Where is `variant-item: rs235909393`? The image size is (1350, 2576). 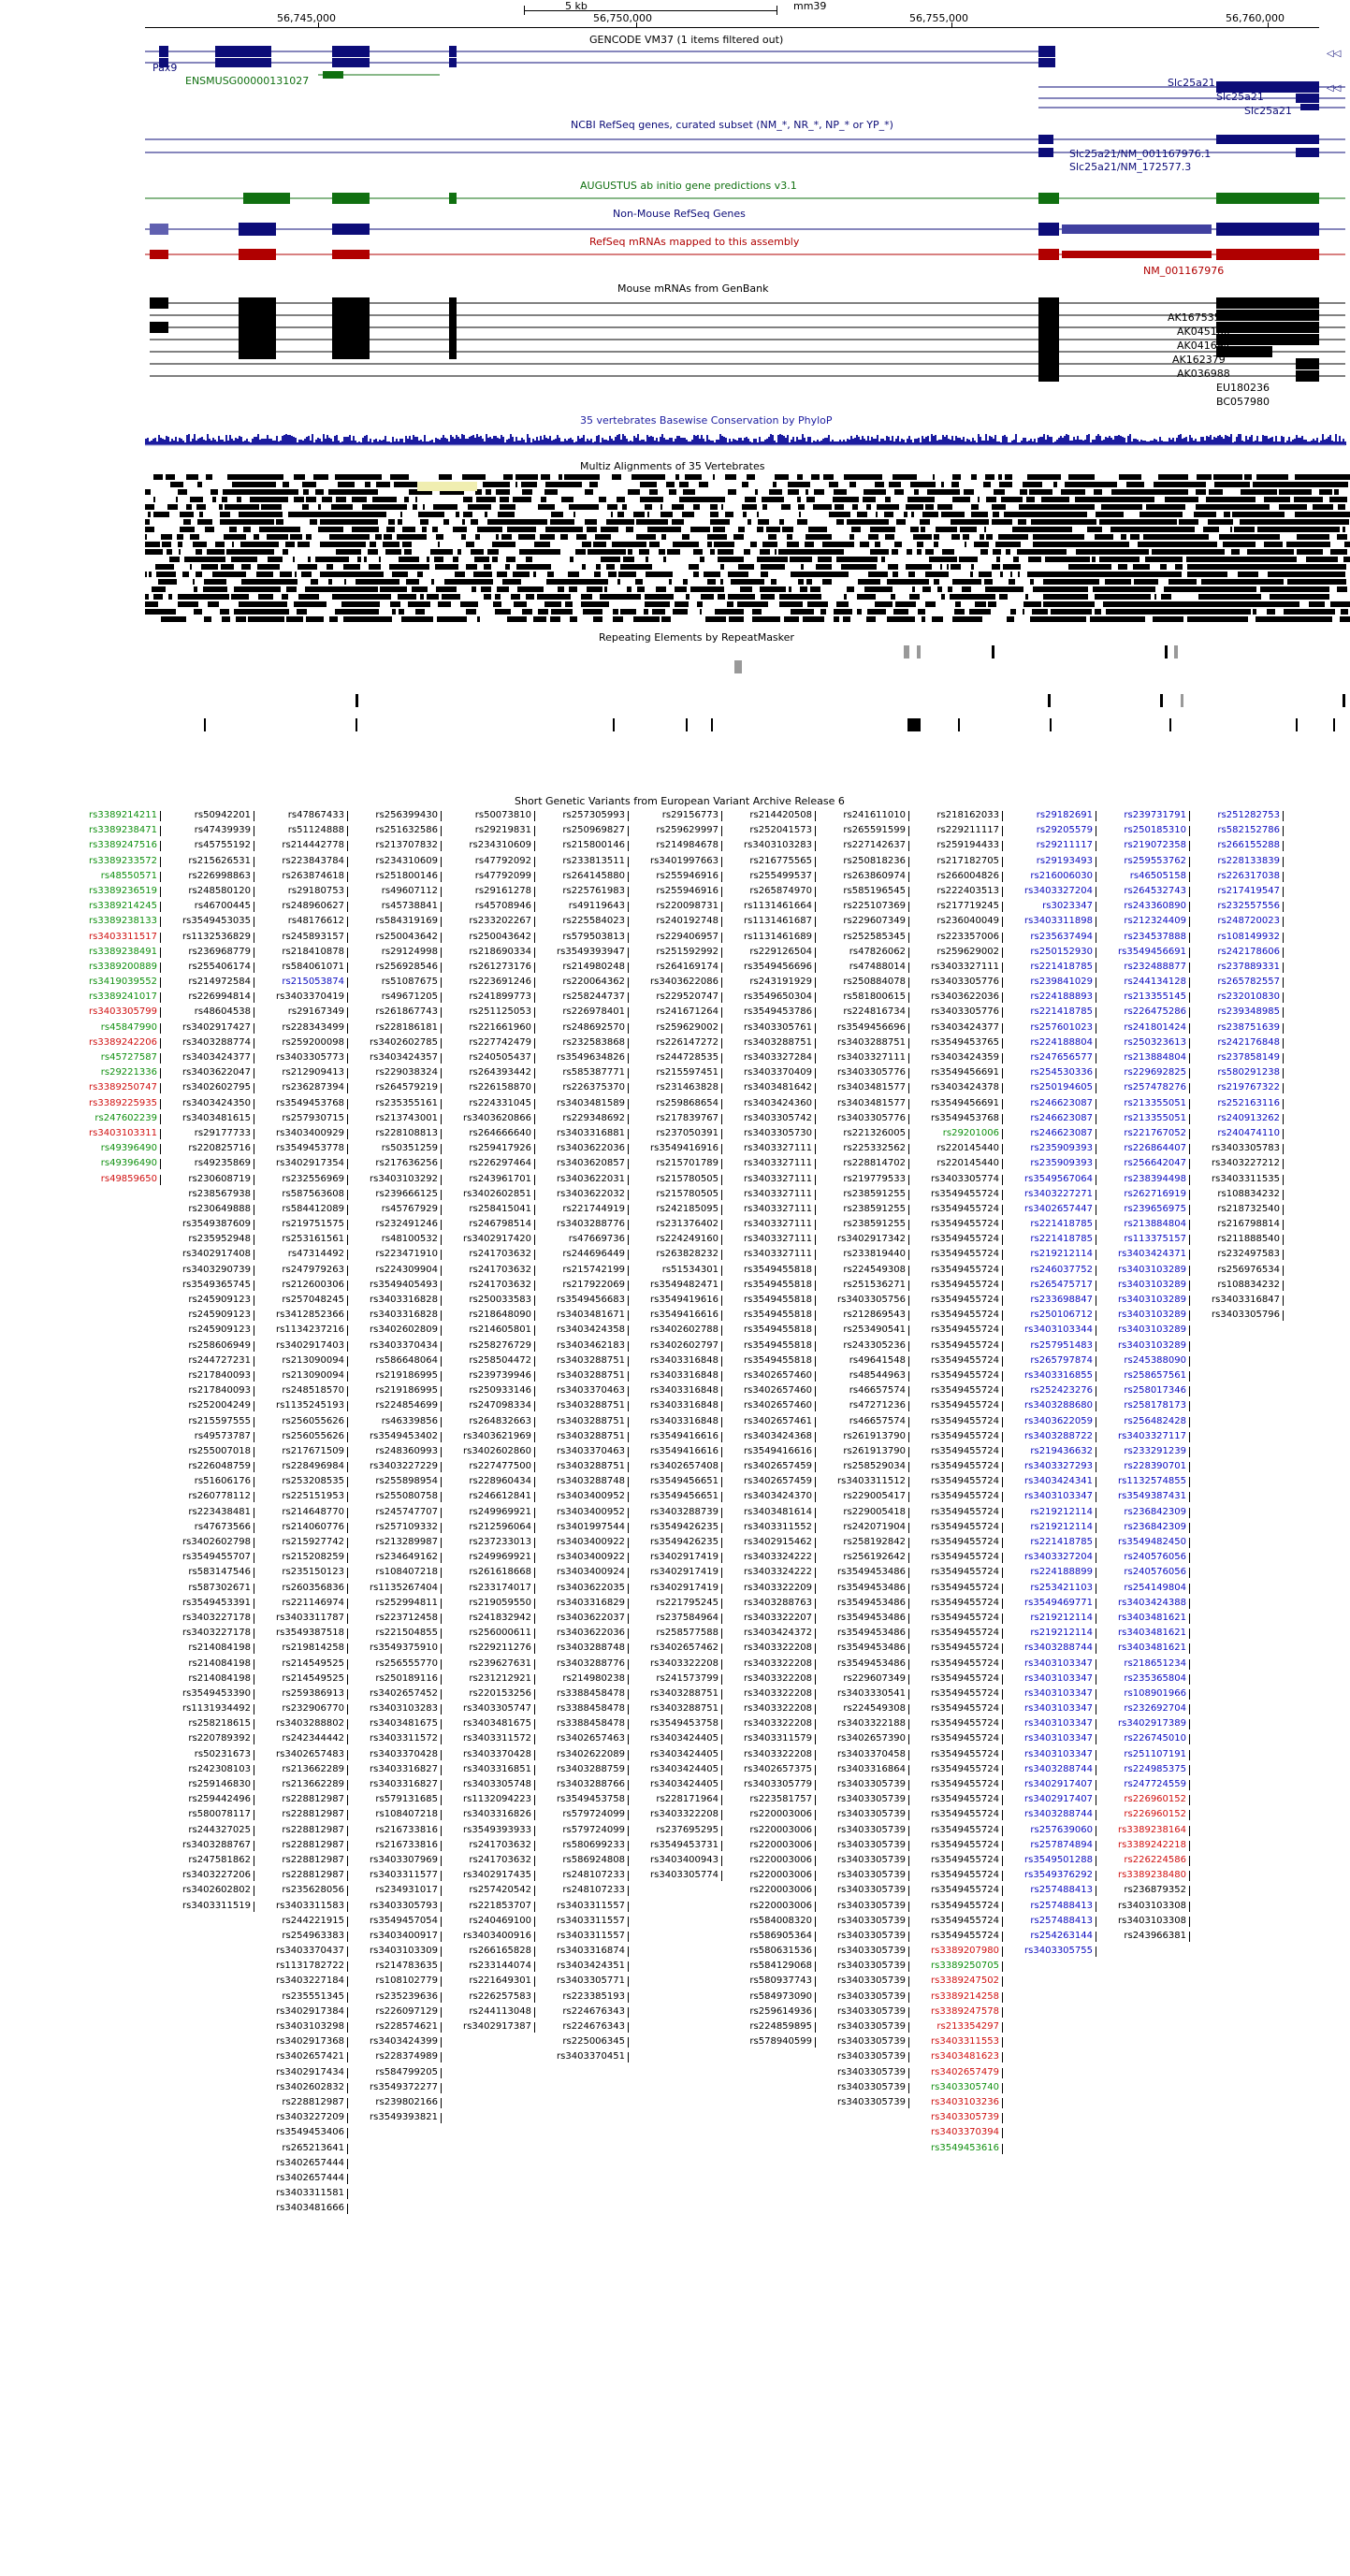
variant-item: rs235909393 is located at coordinates (1051, 1148).